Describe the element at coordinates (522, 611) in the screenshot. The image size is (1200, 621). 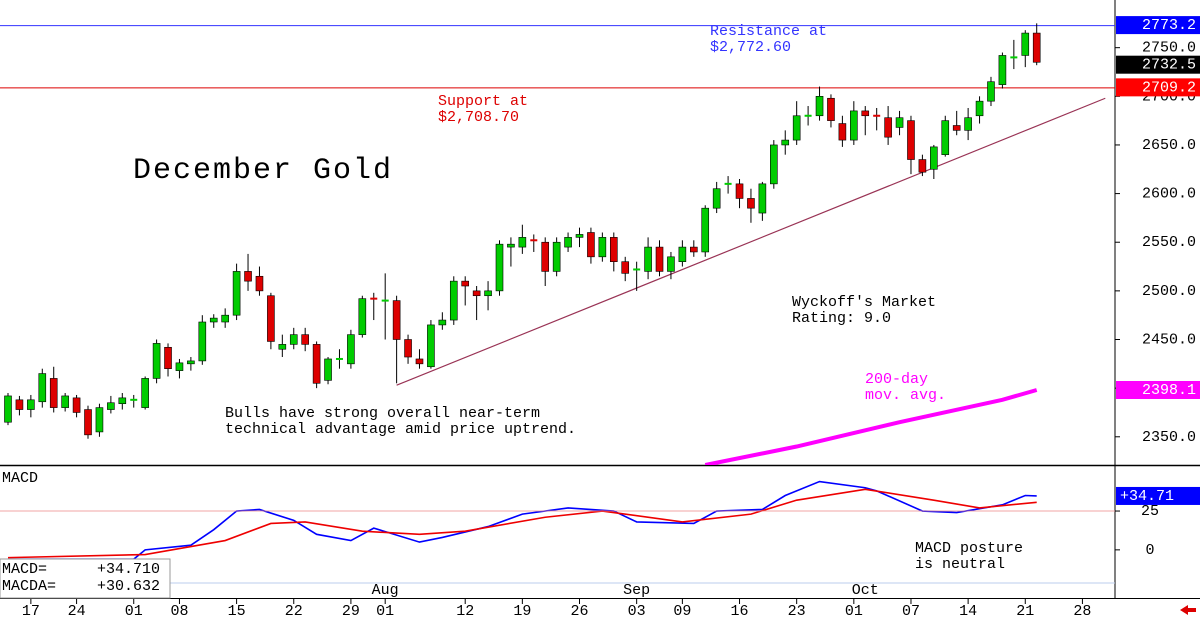
I see `x-tick-label: 19` at that location.